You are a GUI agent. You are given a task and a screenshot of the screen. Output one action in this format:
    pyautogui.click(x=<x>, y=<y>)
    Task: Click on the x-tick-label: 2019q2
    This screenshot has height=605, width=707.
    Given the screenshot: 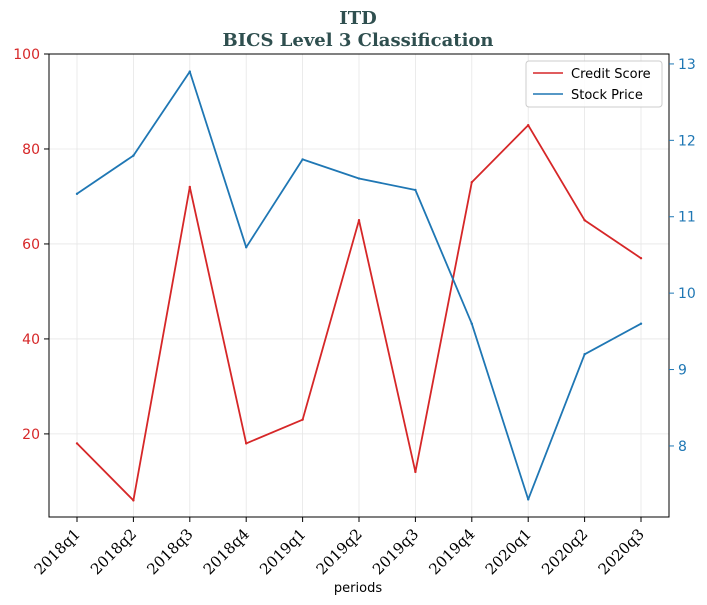 What is the action you would take?
    pyautogui.click(x=339, y=551)
    